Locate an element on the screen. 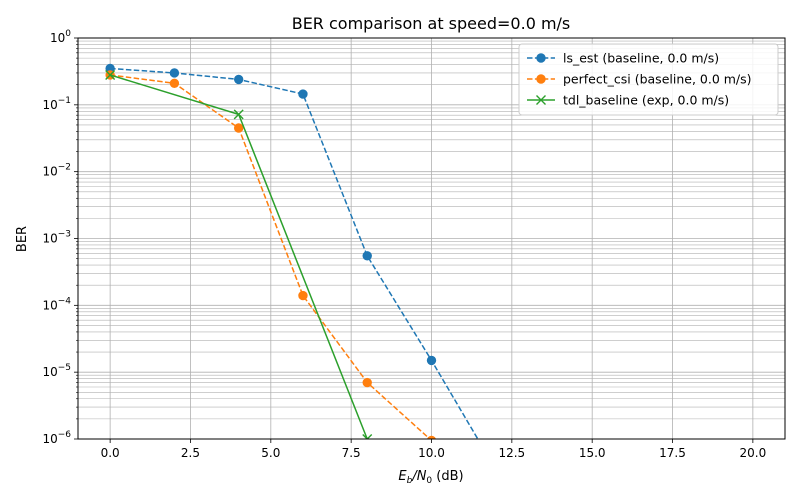  legend-item: perfect_csi (baseline, 0.0 m/s) is located at coordinates (639, 79).